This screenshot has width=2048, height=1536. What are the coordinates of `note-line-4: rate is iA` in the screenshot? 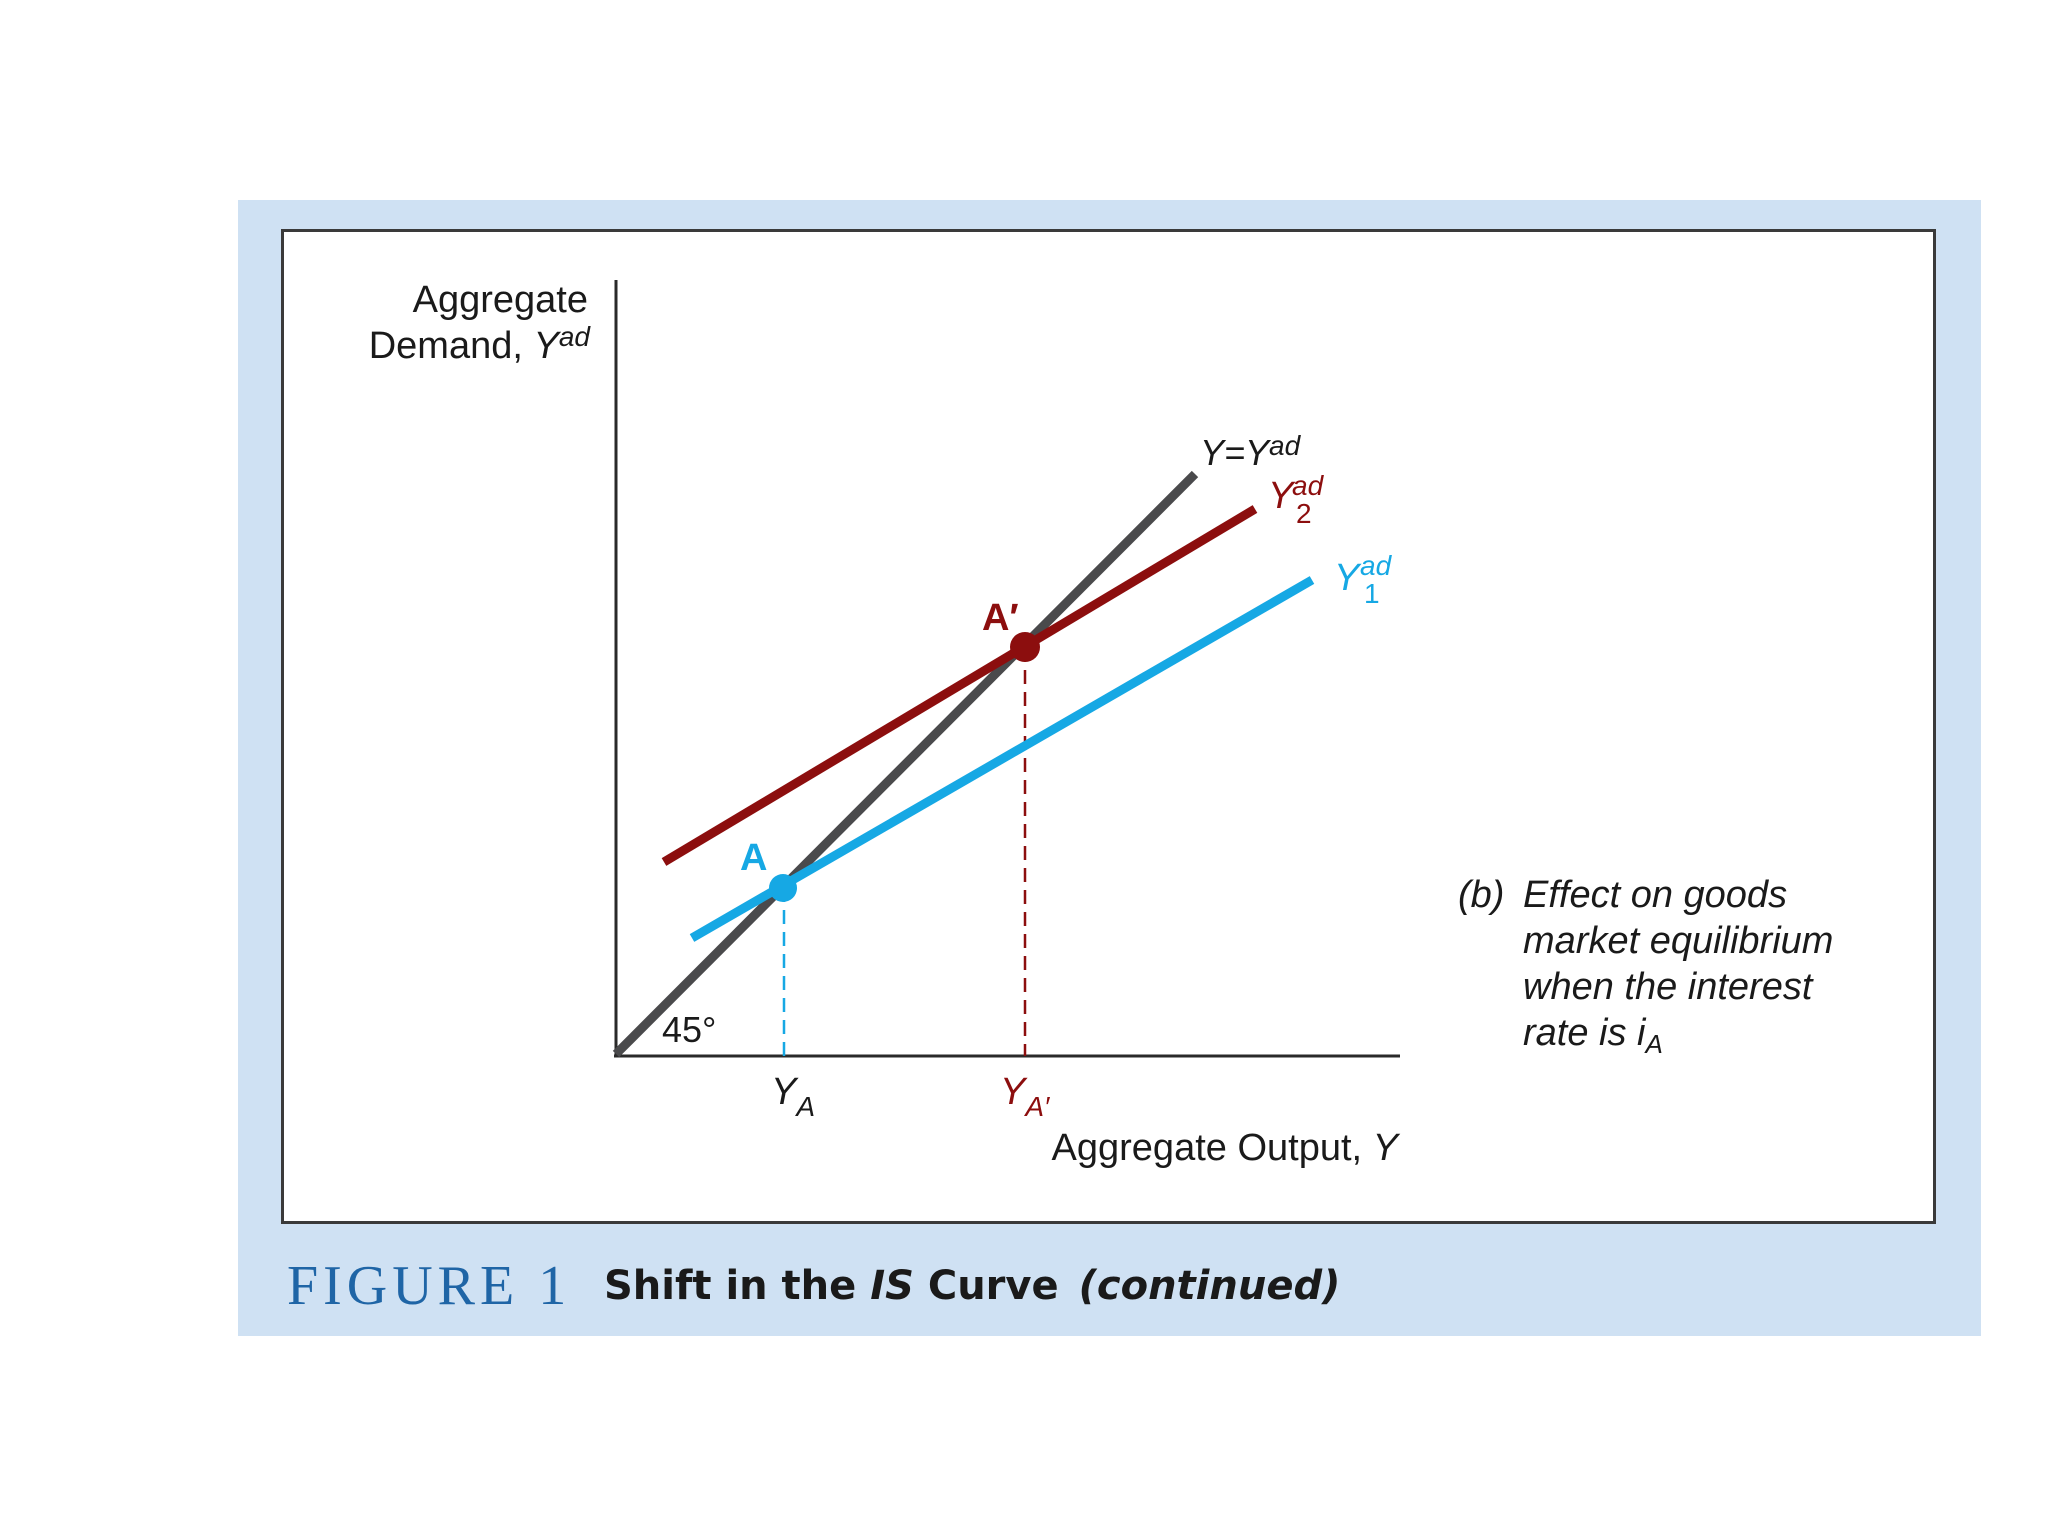 It's located at (1710, 1038).